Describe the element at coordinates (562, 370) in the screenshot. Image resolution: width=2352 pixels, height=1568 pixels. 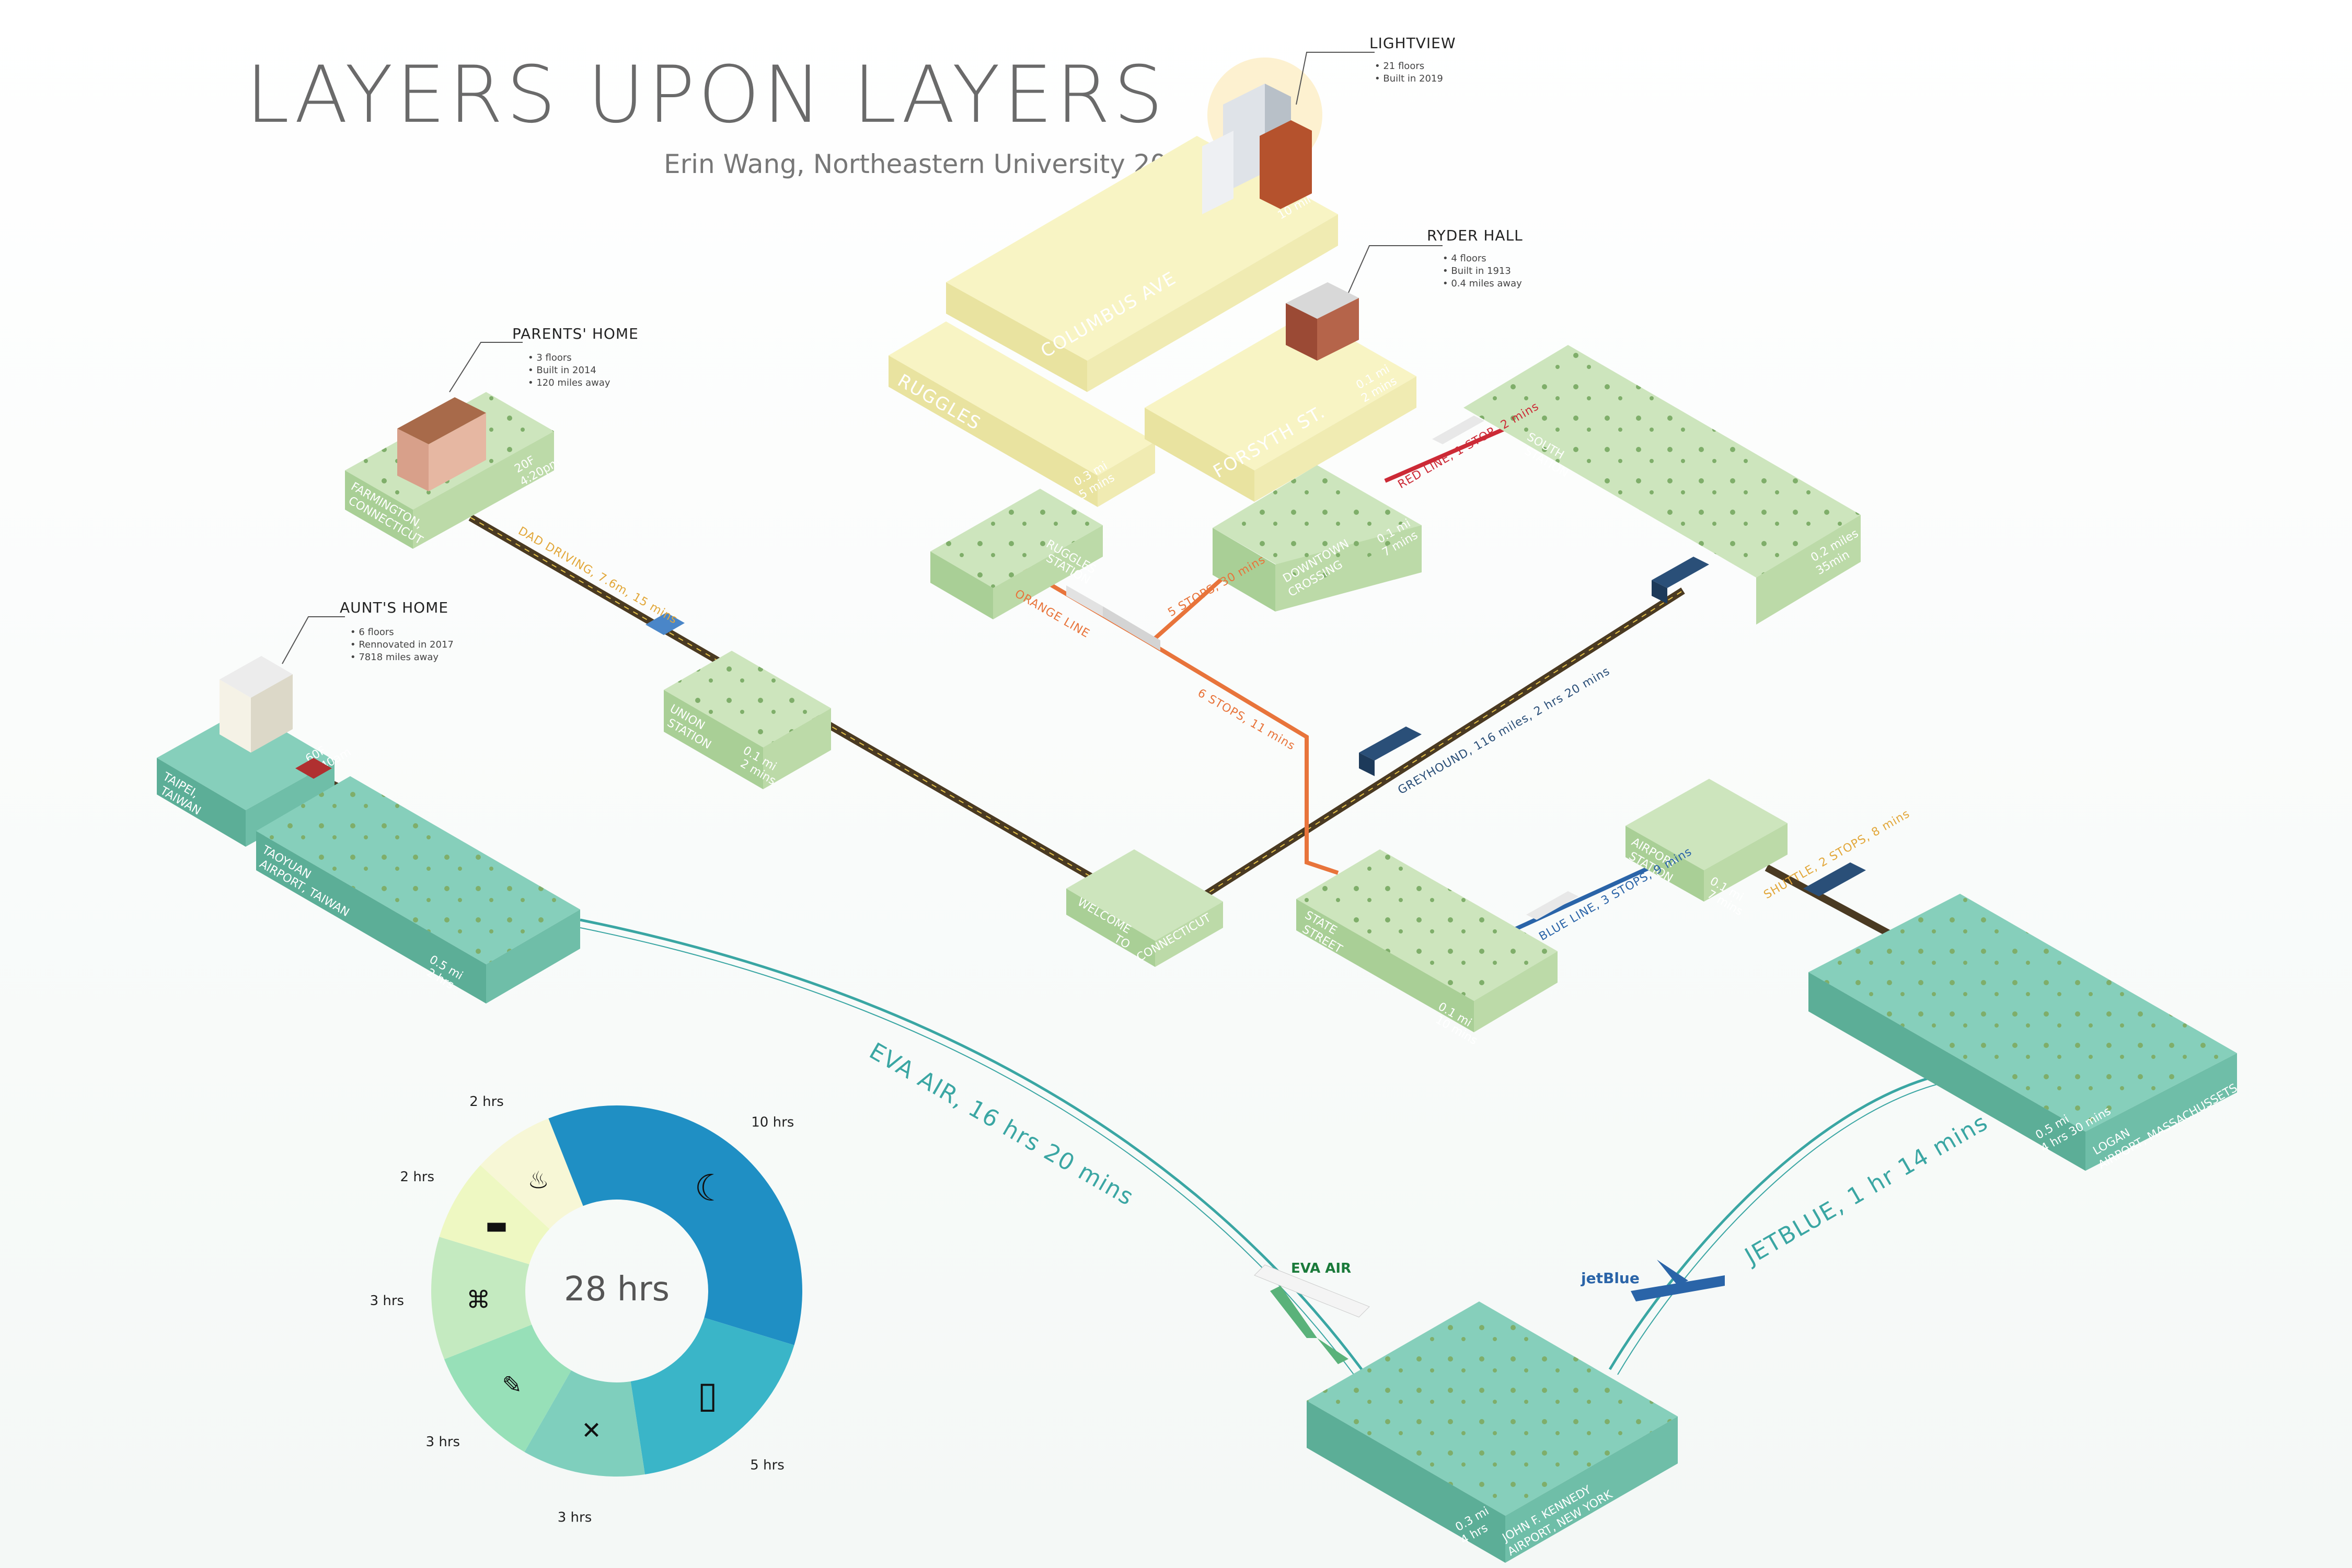
I see `callout-parents-line-2: • Built in 2014` at that location.